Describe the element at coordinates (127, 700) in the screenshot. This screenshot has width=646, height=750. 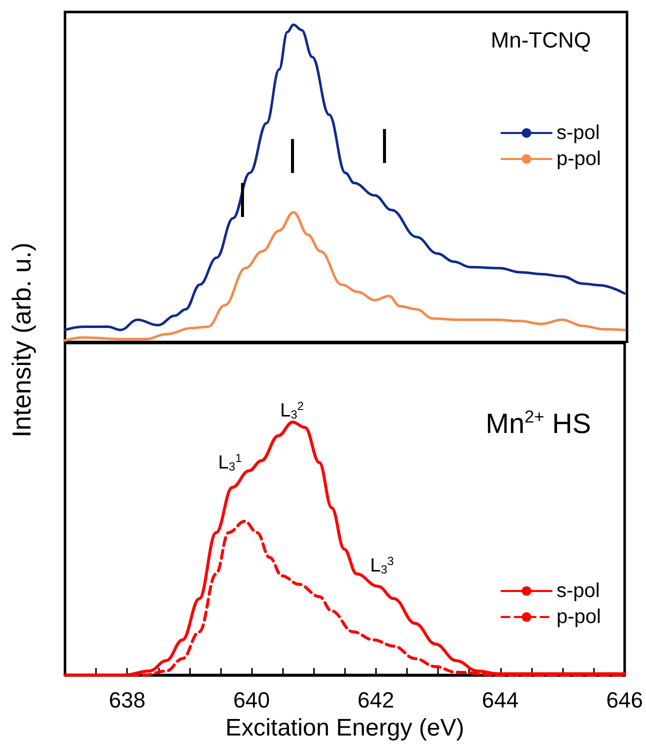
I see `x-tick-label: 638` at that location.